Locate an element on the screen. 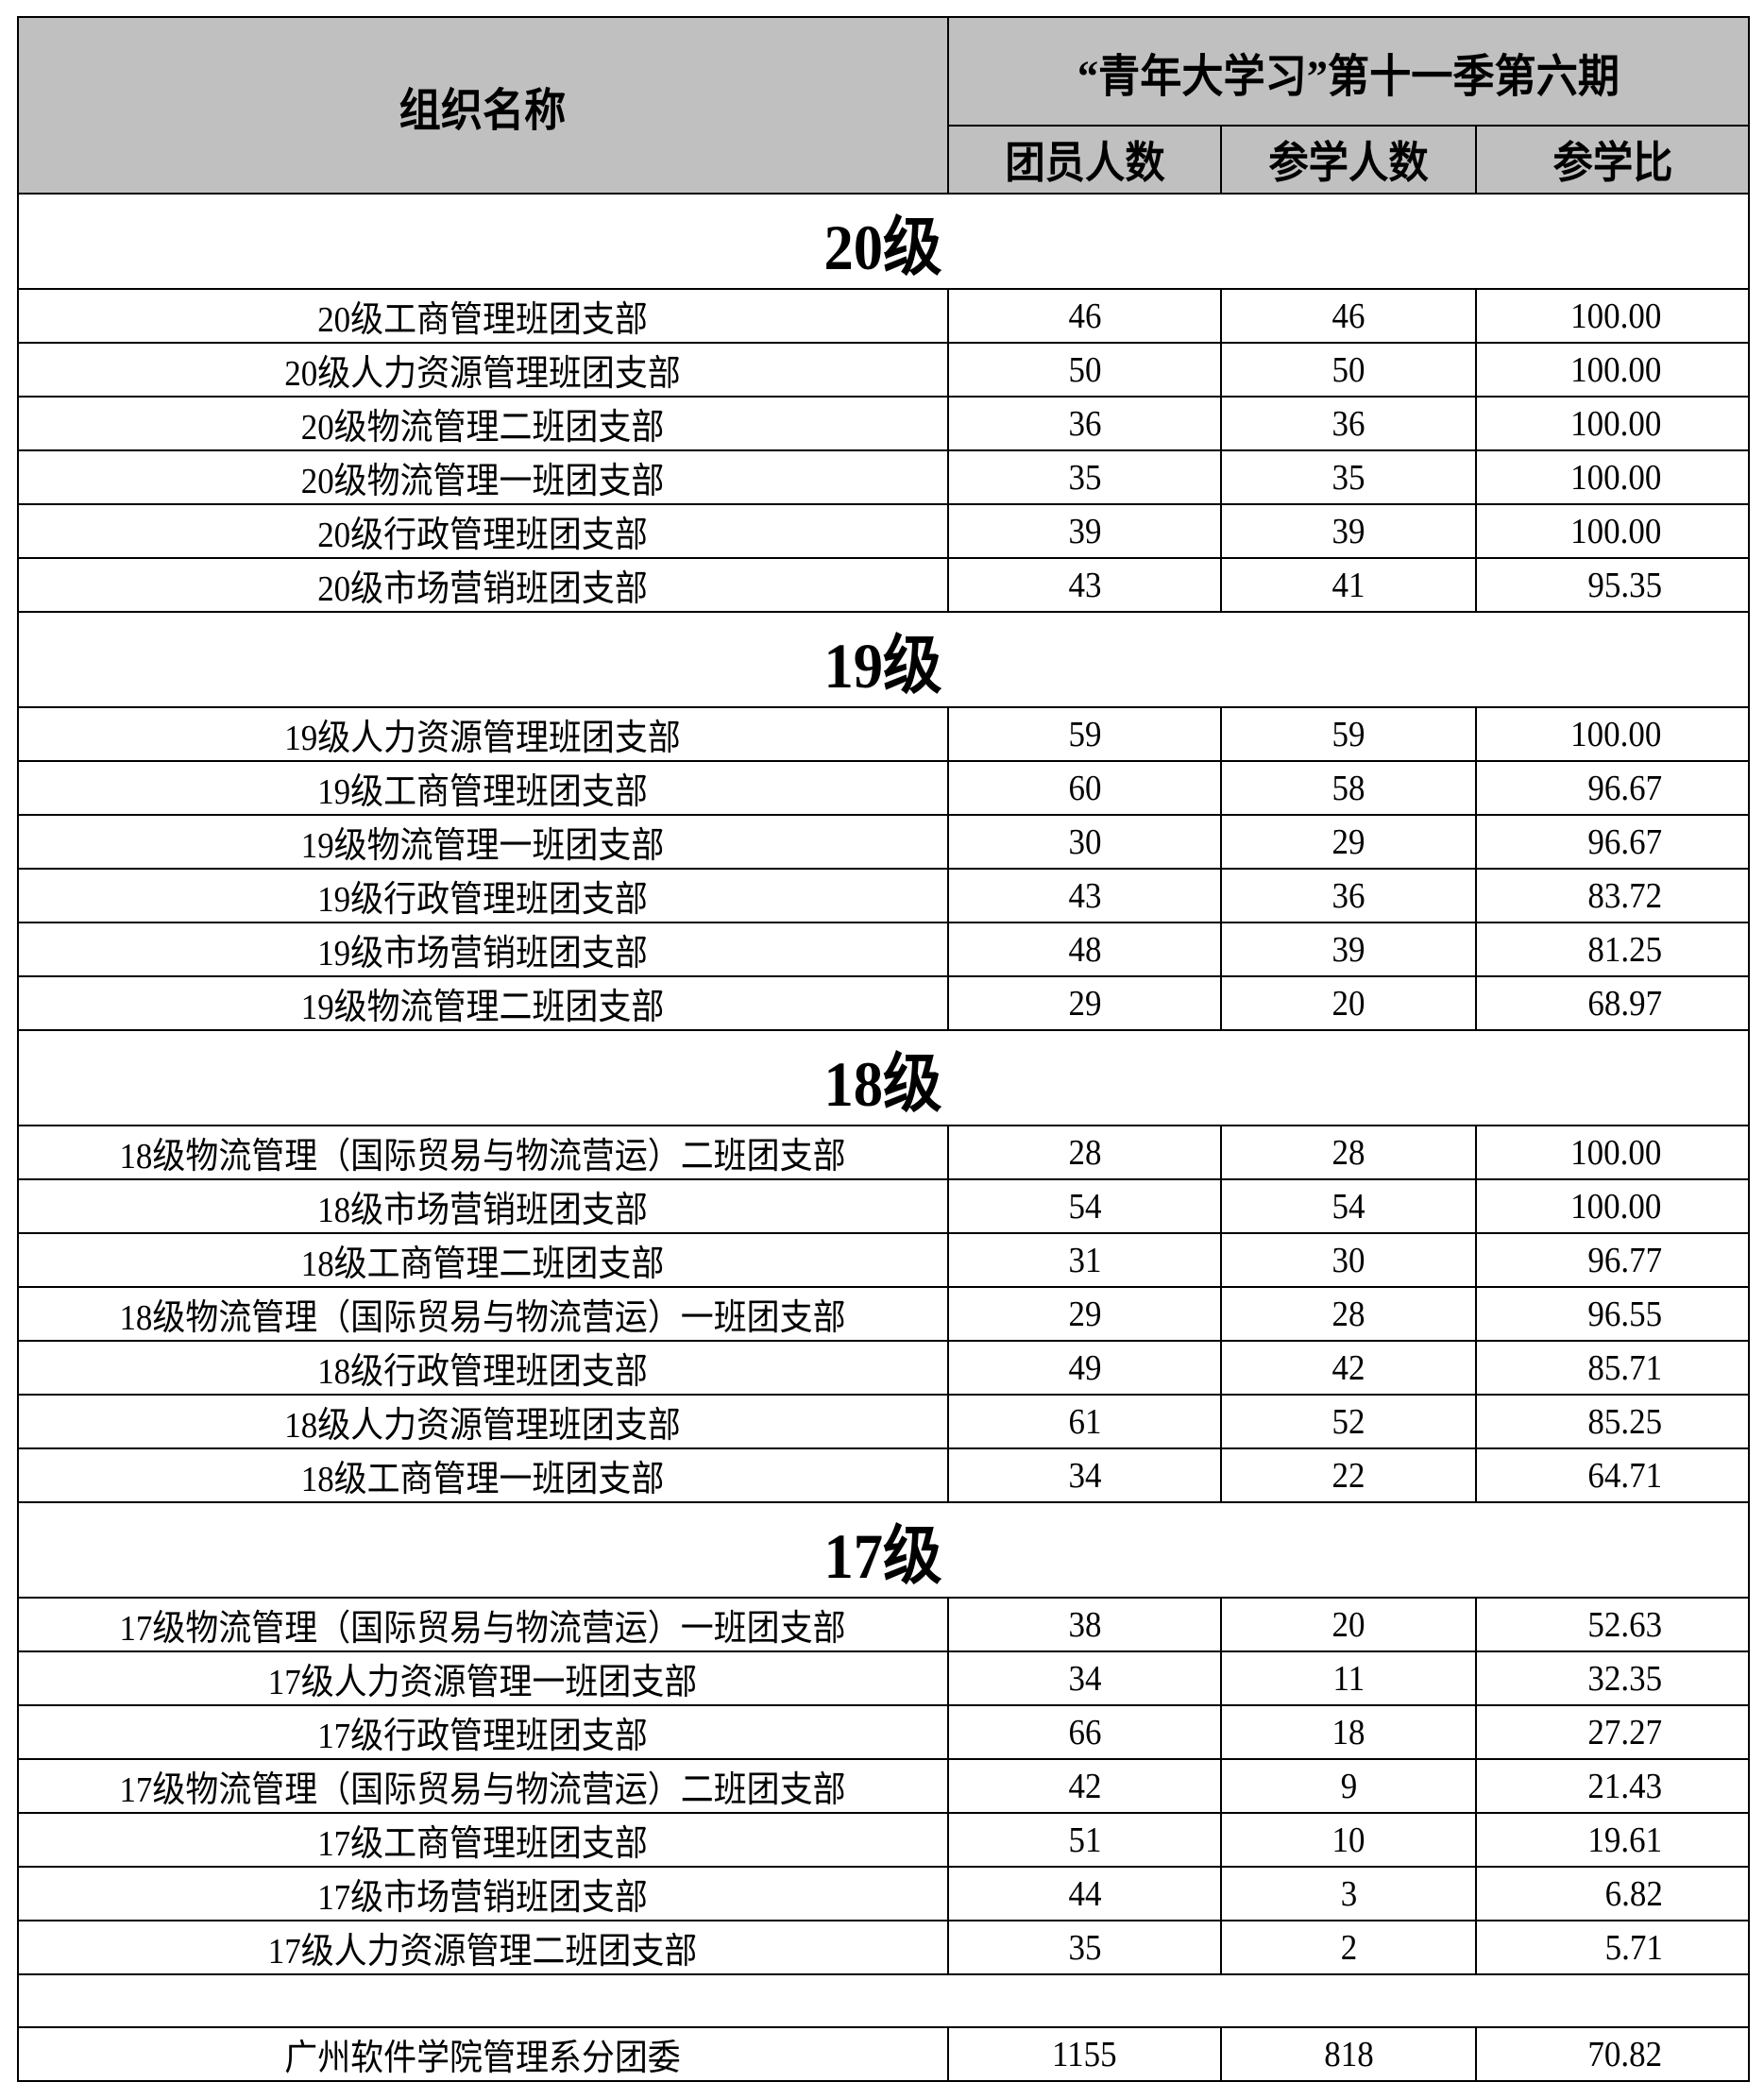  participants-cell: 9 is located at coordinates (1348, 1786).